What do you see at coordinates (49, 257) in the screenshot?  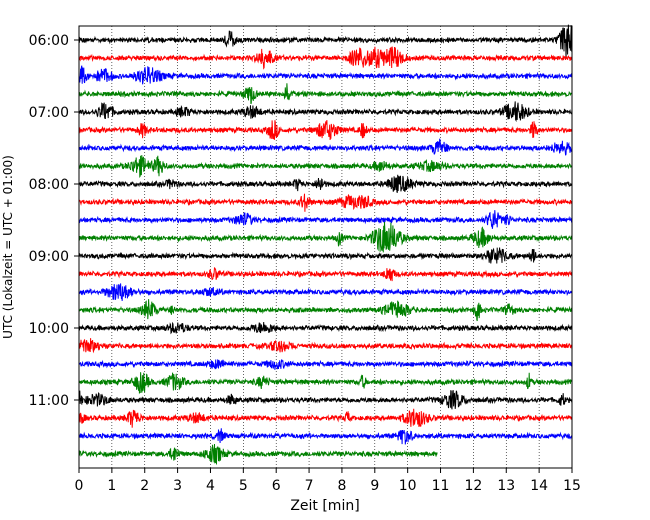 I see `y-tick-label-3: 09:00` at bounding box center [49, 257].